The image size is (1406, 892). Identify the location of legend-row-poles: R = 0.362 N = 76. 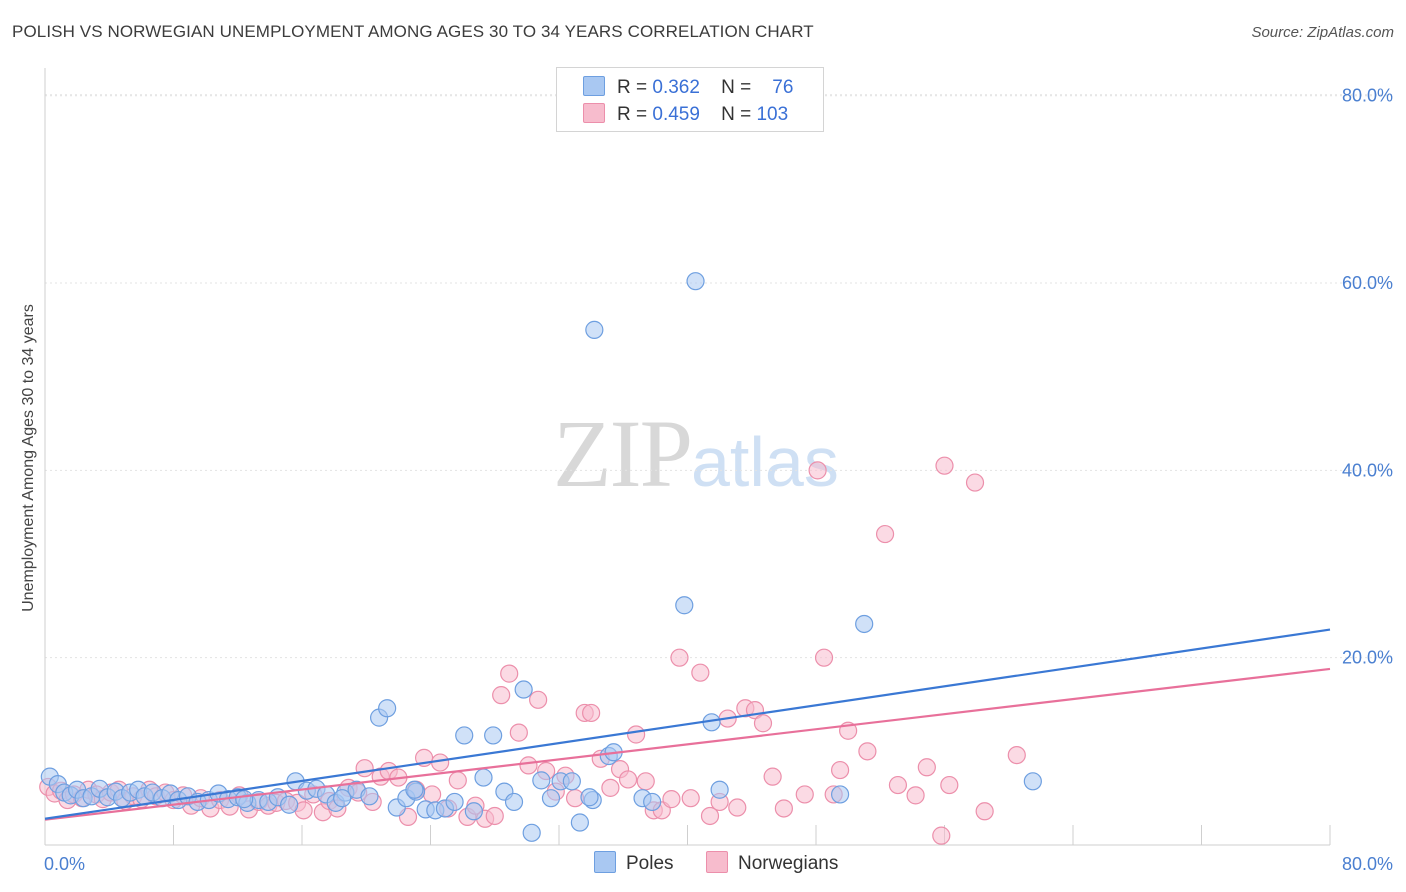
(688, 87).